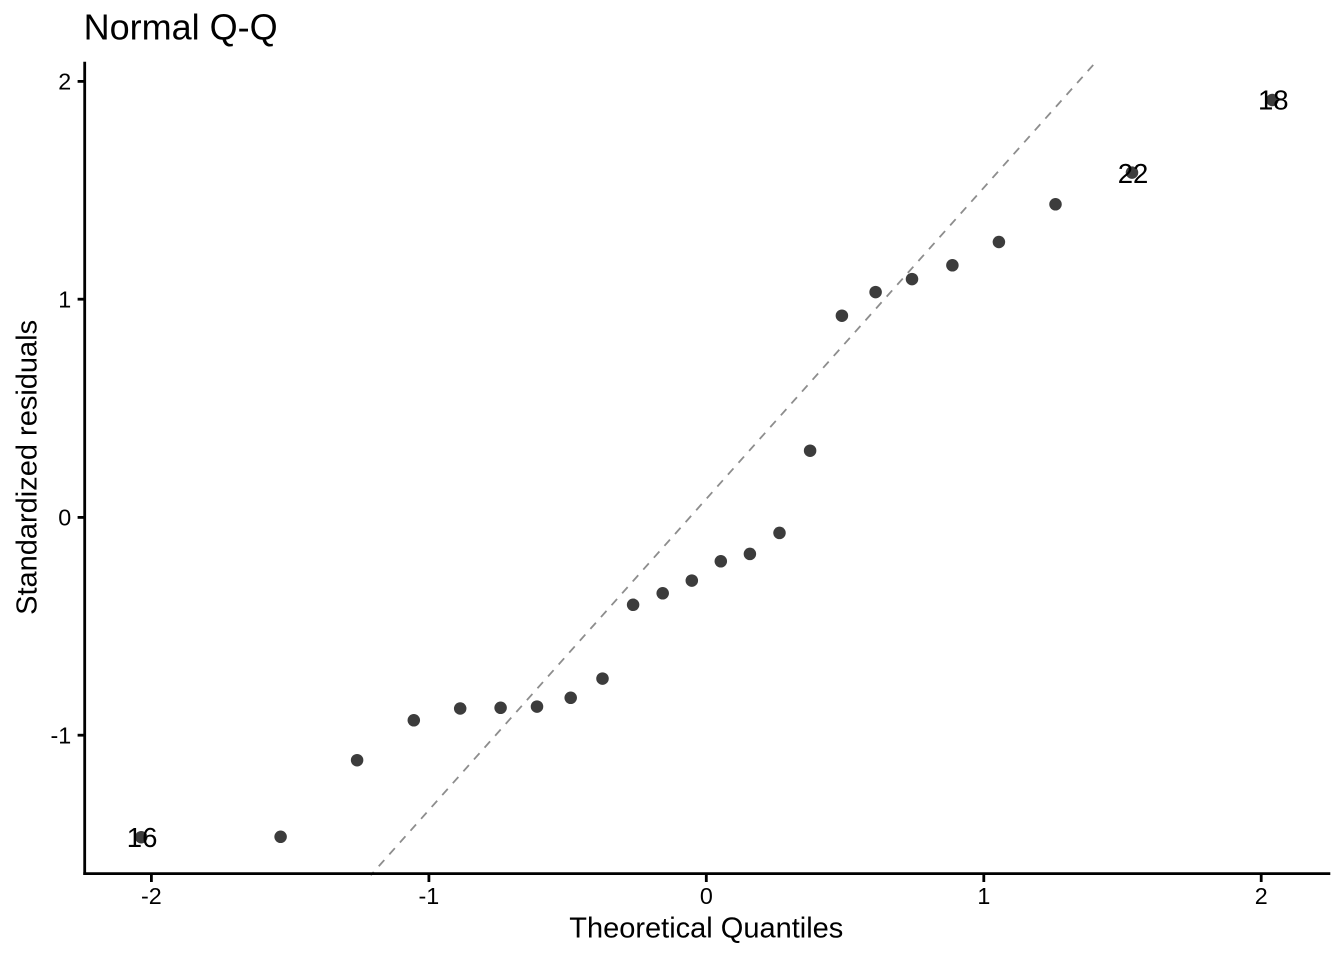 Image resolution: width=1344 pixels, height=960 pixels. Describe the element at coordinates (1273, 100) in the screenshot. I see `svg-text: 18` at that location.